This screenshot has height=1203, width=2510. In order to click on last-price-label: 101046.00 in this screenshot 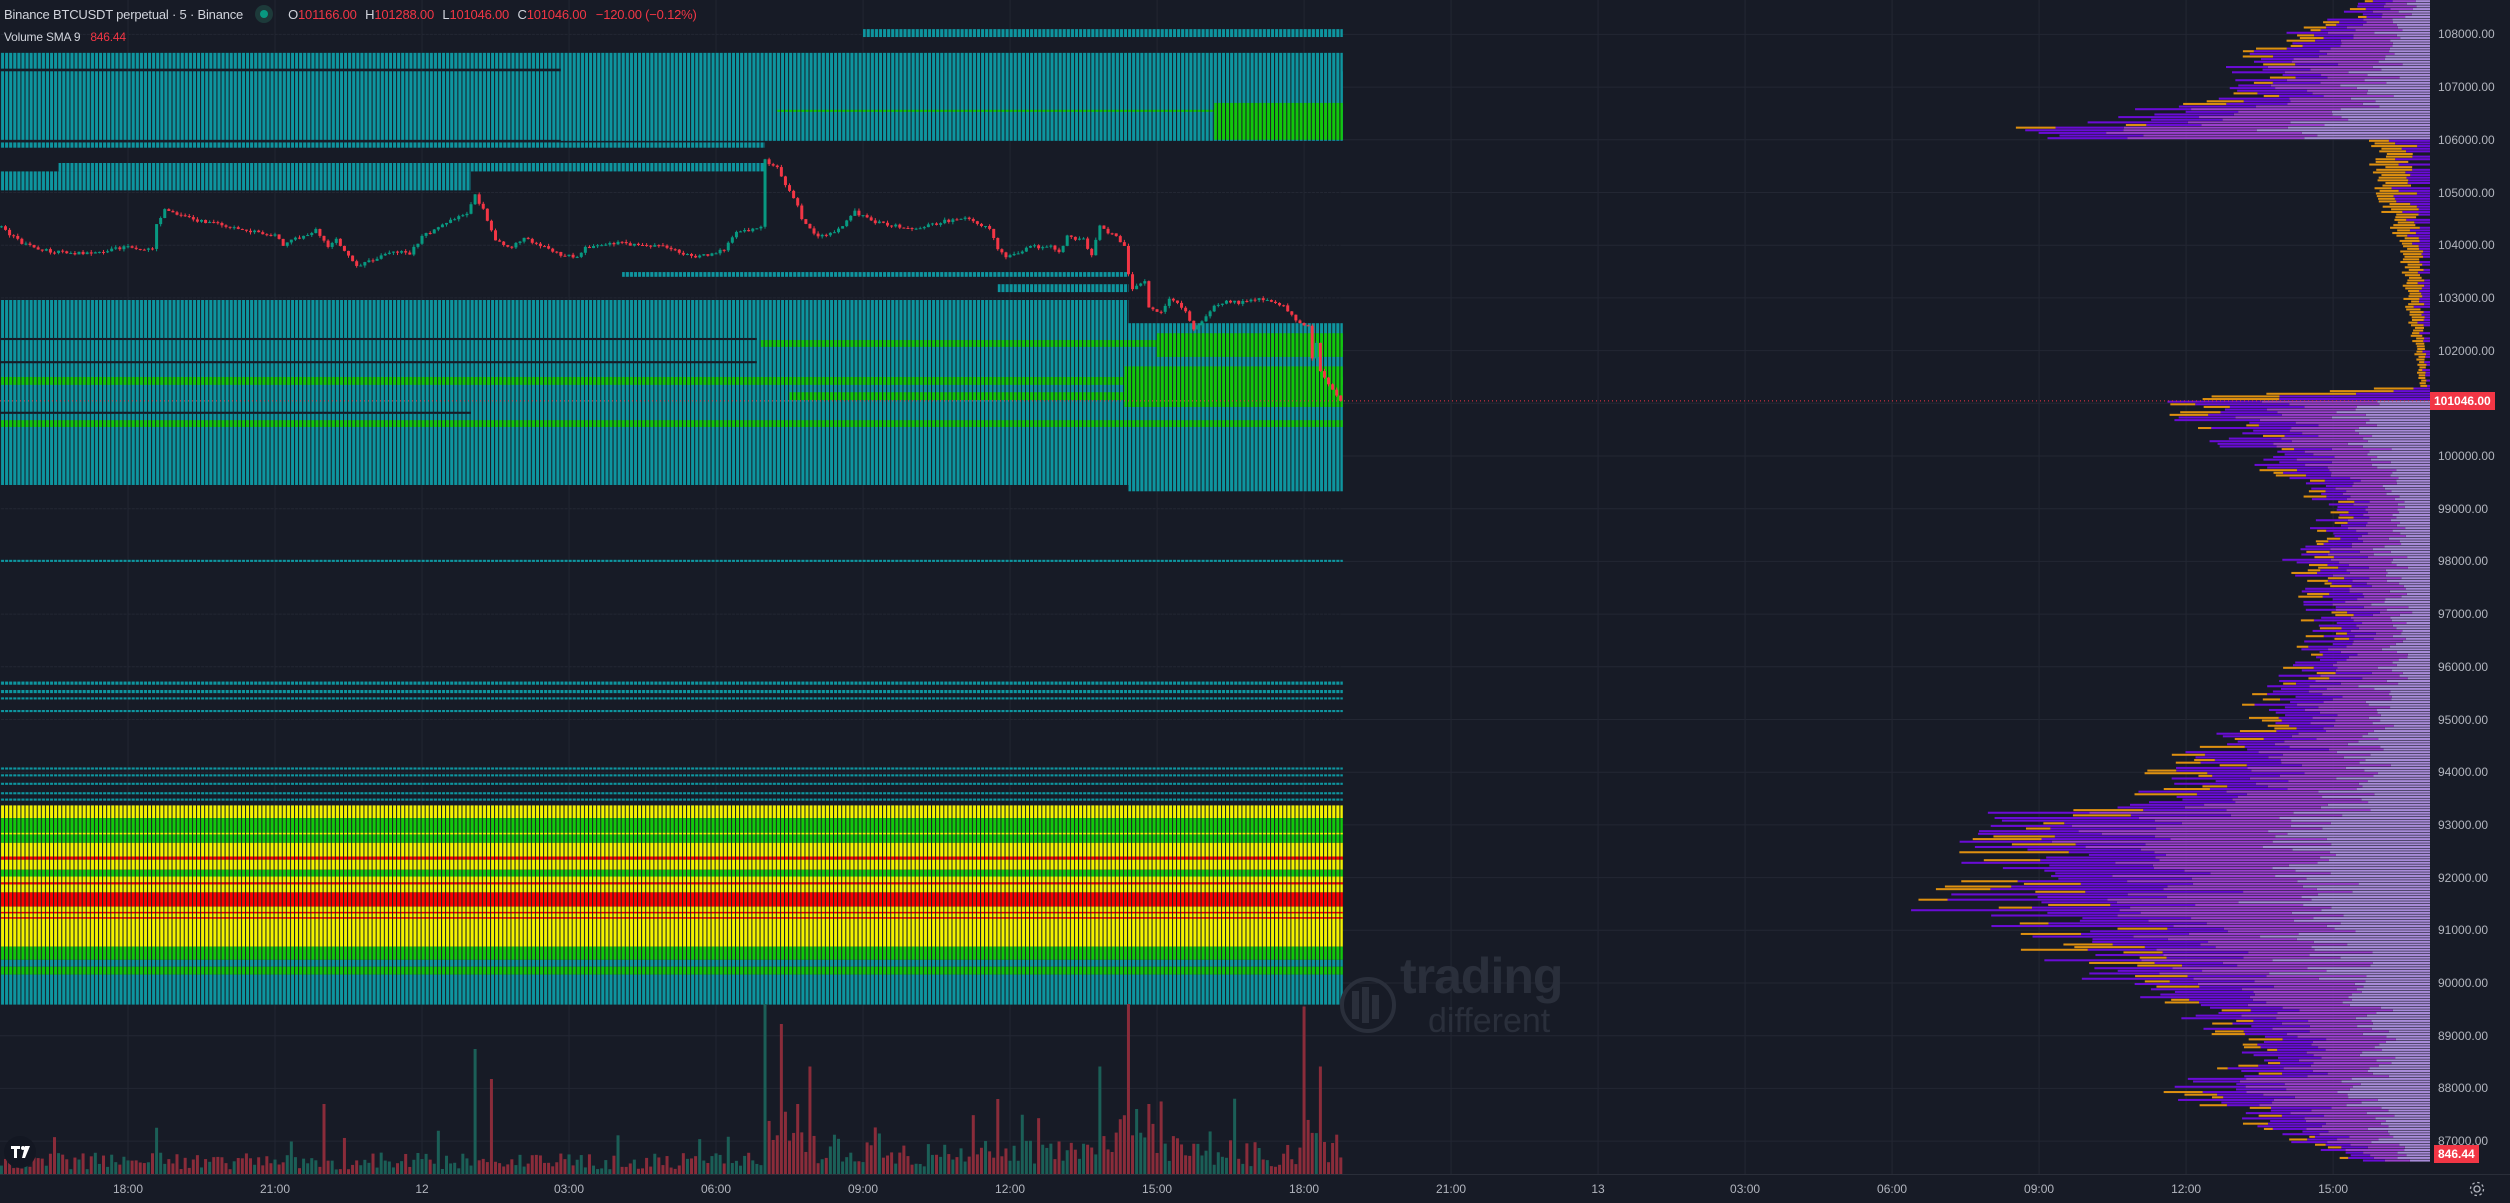, I will do `click(2462, 400)`.